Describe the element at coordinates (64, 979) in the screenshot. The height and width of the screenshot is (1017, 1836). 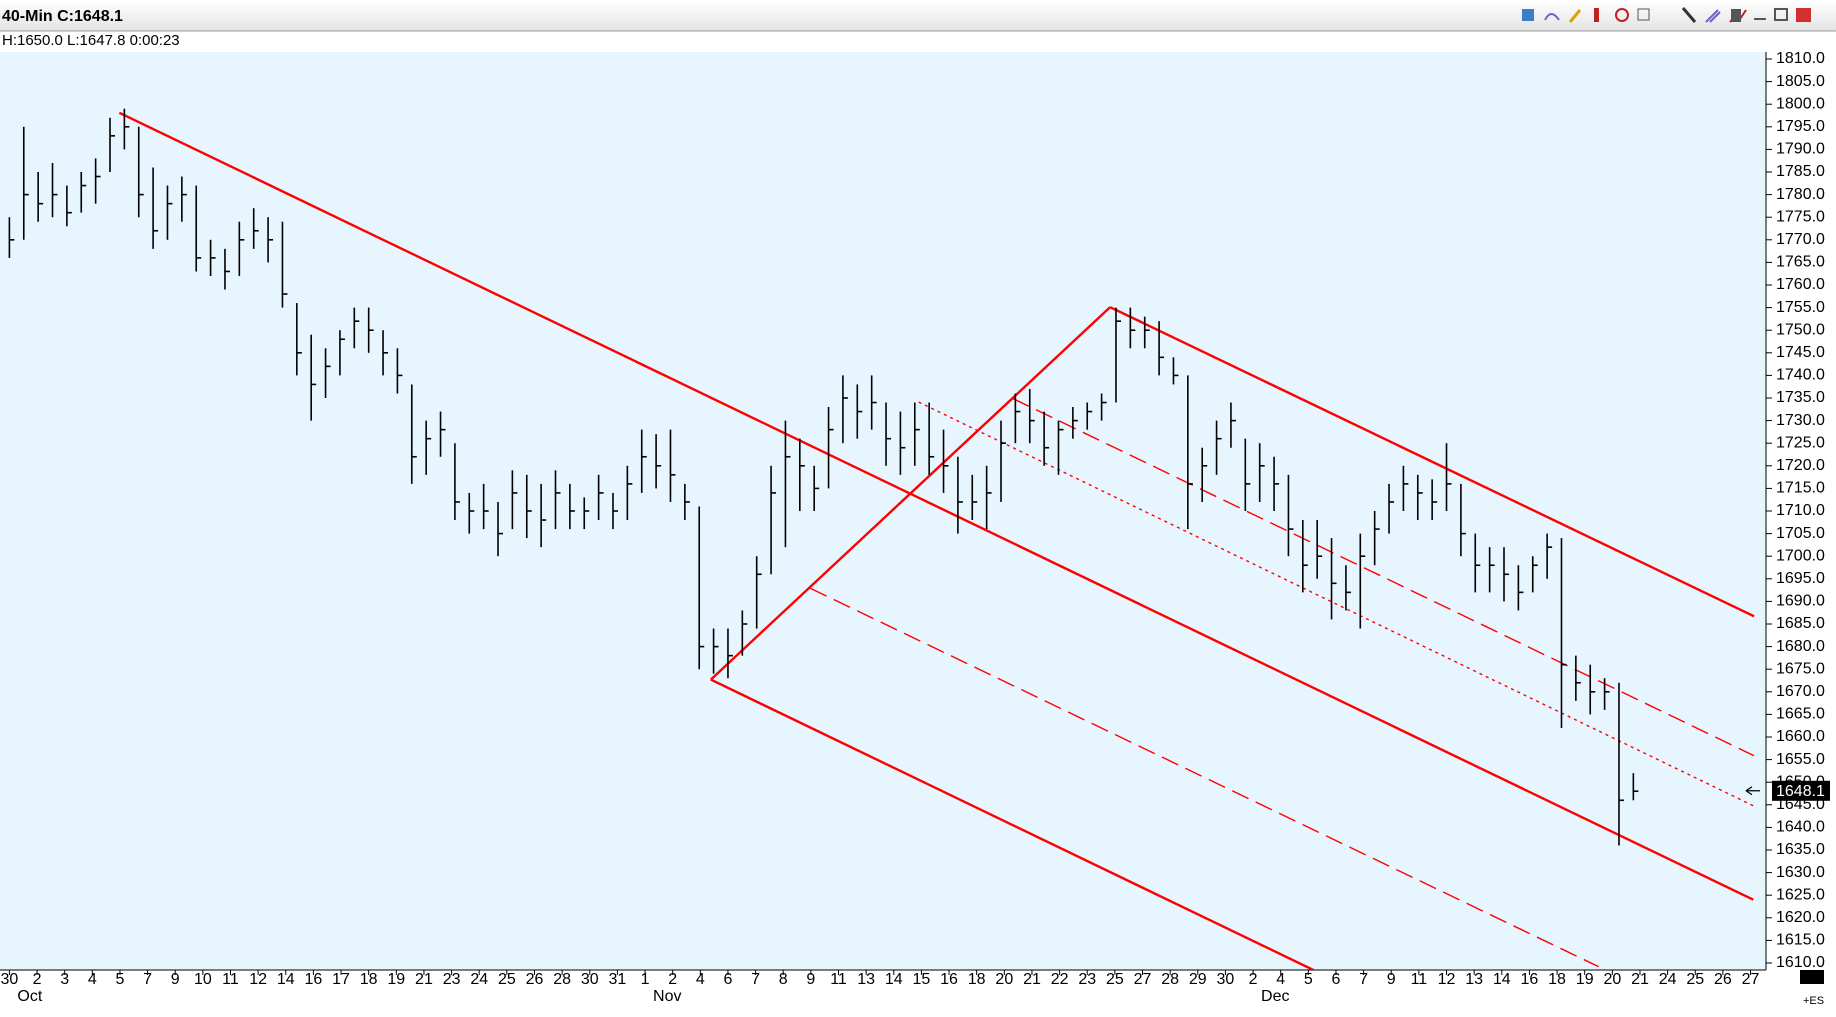
I see `x-tick-label: 3` at that location.